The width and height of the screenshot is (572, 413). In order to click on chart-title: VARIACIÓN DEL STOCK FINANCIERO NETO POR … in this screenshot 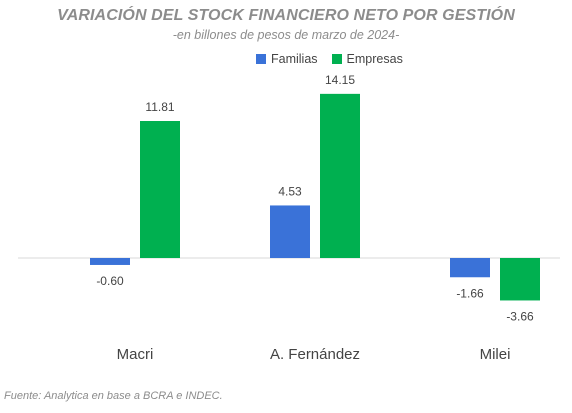, I will do `click(286, 15)`.